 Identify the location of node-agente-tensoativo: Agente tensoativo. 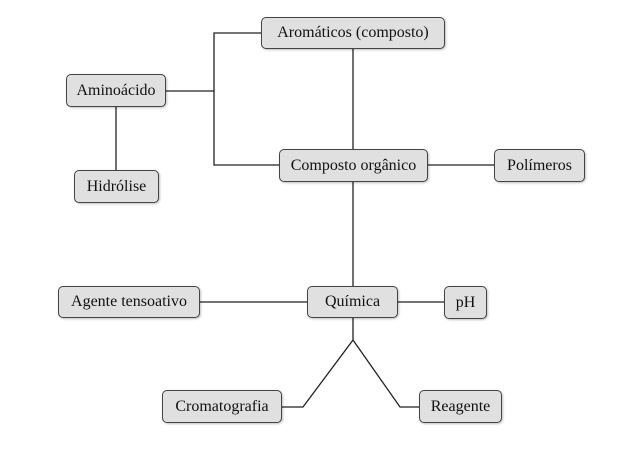
(129, 302).